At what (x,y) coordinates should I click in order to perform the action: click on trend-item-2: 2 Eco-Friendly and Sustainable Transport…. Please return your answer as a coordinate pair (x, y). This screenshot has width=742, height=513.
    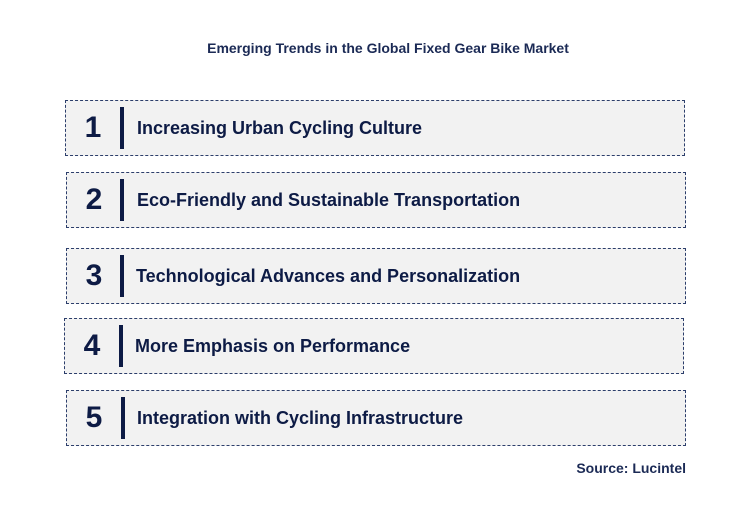
    Looking at the image, I should click on (376, 200).